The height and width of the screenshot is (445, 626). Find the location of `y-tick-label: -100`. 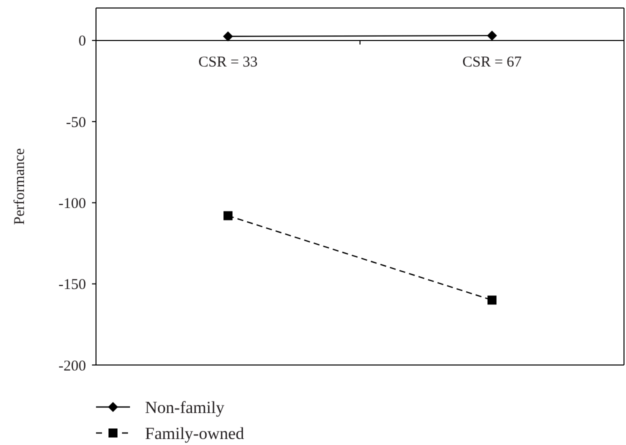

y-tick-label: -100 is located at coordinates (72, 204).